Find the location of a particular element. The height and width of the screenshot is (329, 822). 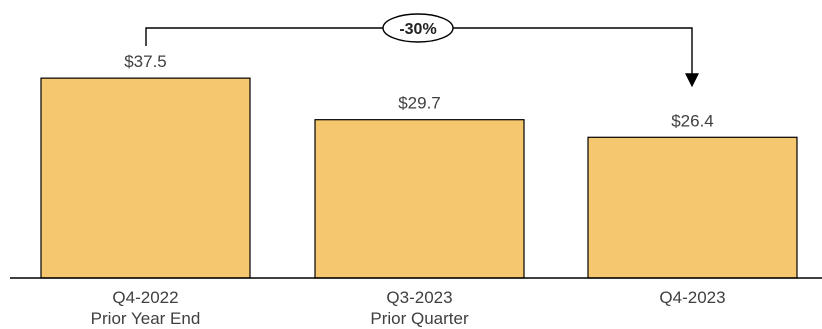

category-sublabel-2: Prior Quarter is located at coordinates (419, 318).